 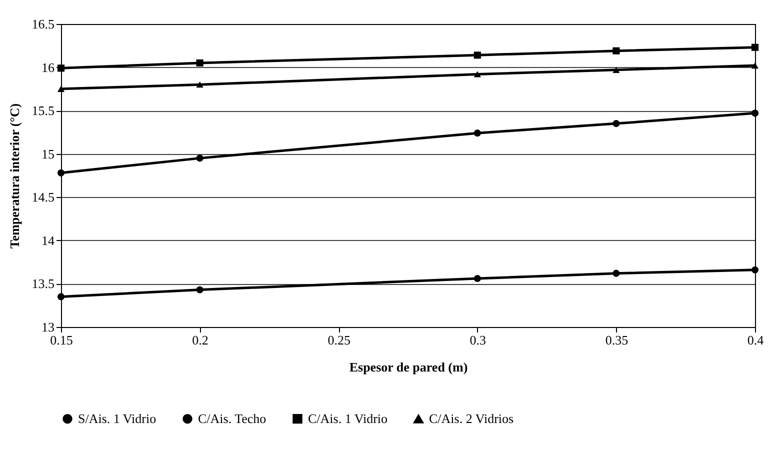 I want to click on x-tick-label: 0.4, so click(x=755, y=340).